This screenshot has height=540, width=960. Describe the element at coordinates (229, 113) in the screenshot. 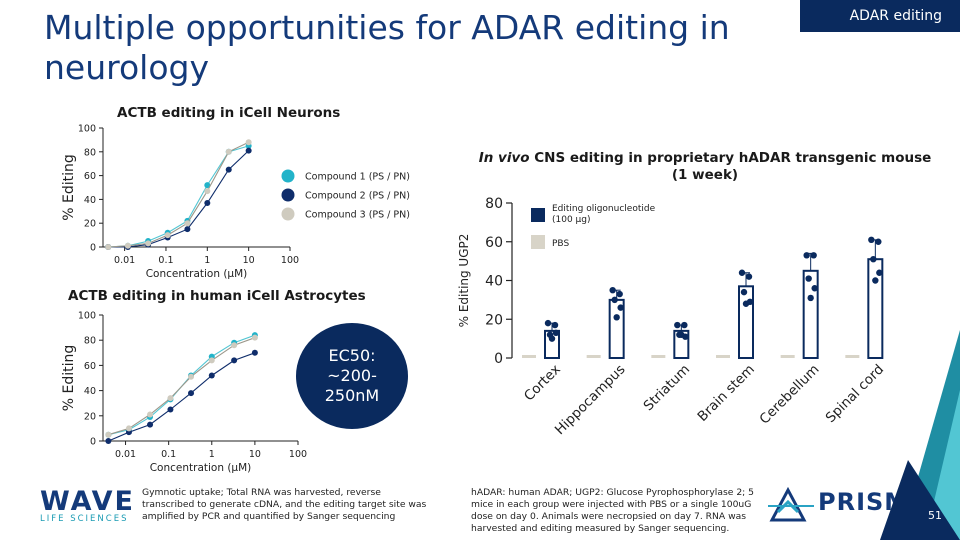

I see `neurons-chart-title: ACTB editing in iCell Neurons` at that location.